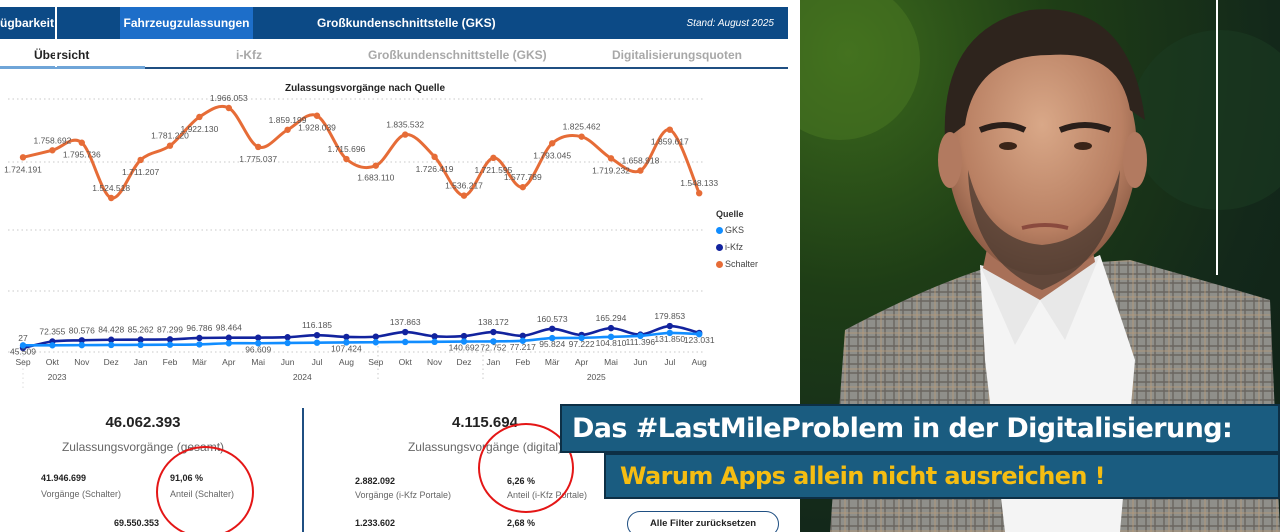  Describe the element at coordinates (493, 170) in the screenshot. I see `svg-text: 1.721.595` at that location.